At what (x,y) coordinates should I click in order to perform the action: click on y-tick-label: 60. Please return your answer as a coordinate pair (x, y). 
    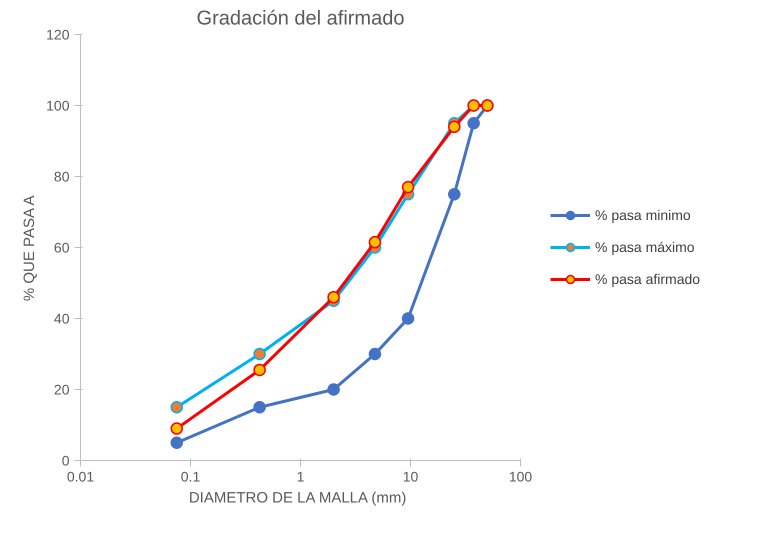
    Looking at the image, I should click on (62, 248).